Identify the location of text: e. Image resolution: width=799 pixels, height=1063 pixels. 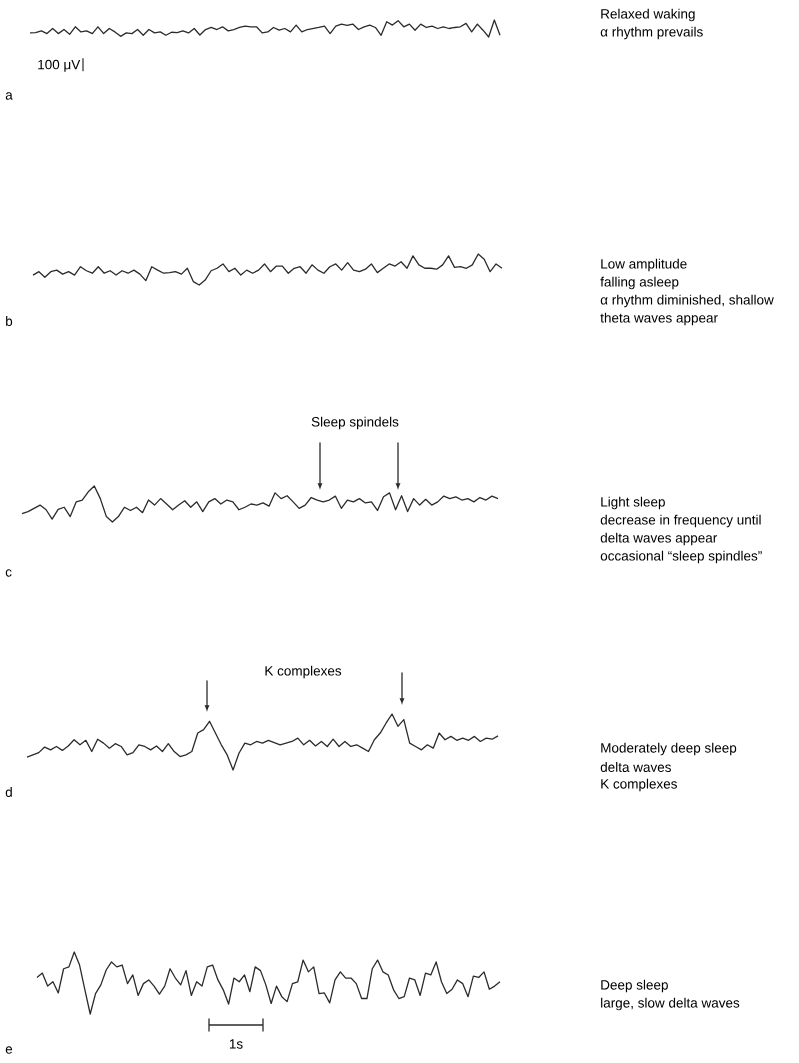
(9, 1050).